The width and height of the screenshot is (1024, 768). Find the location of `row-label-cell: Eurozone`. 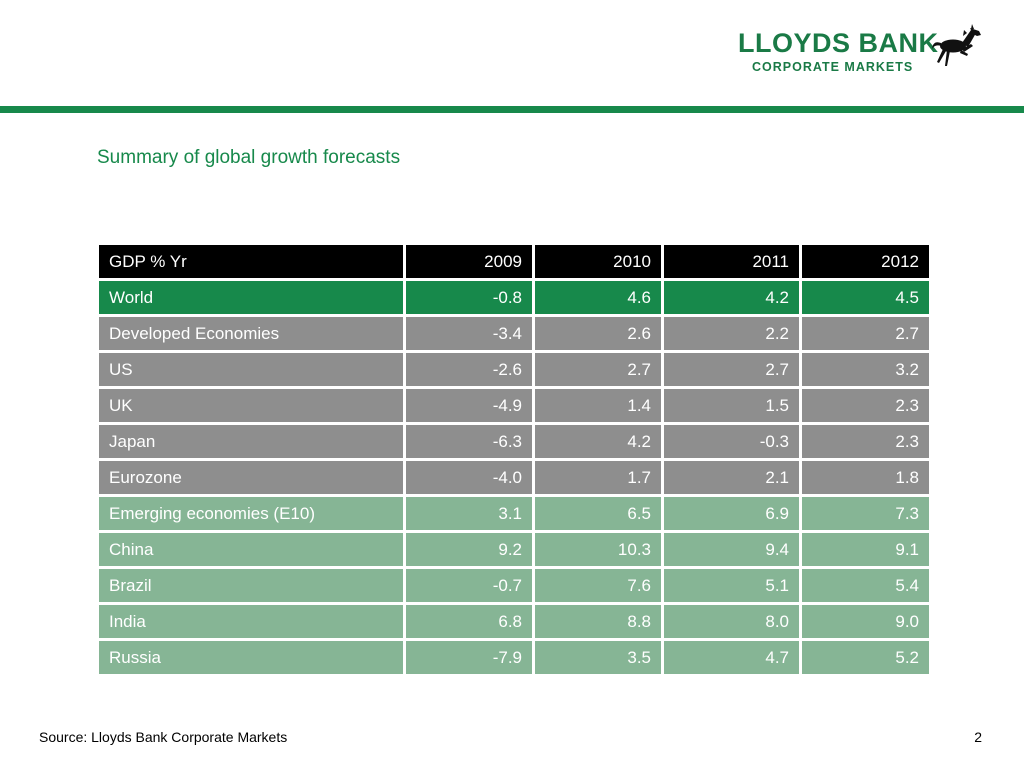

row-label-cell: Eurozone is located at coordinates (251, 477).